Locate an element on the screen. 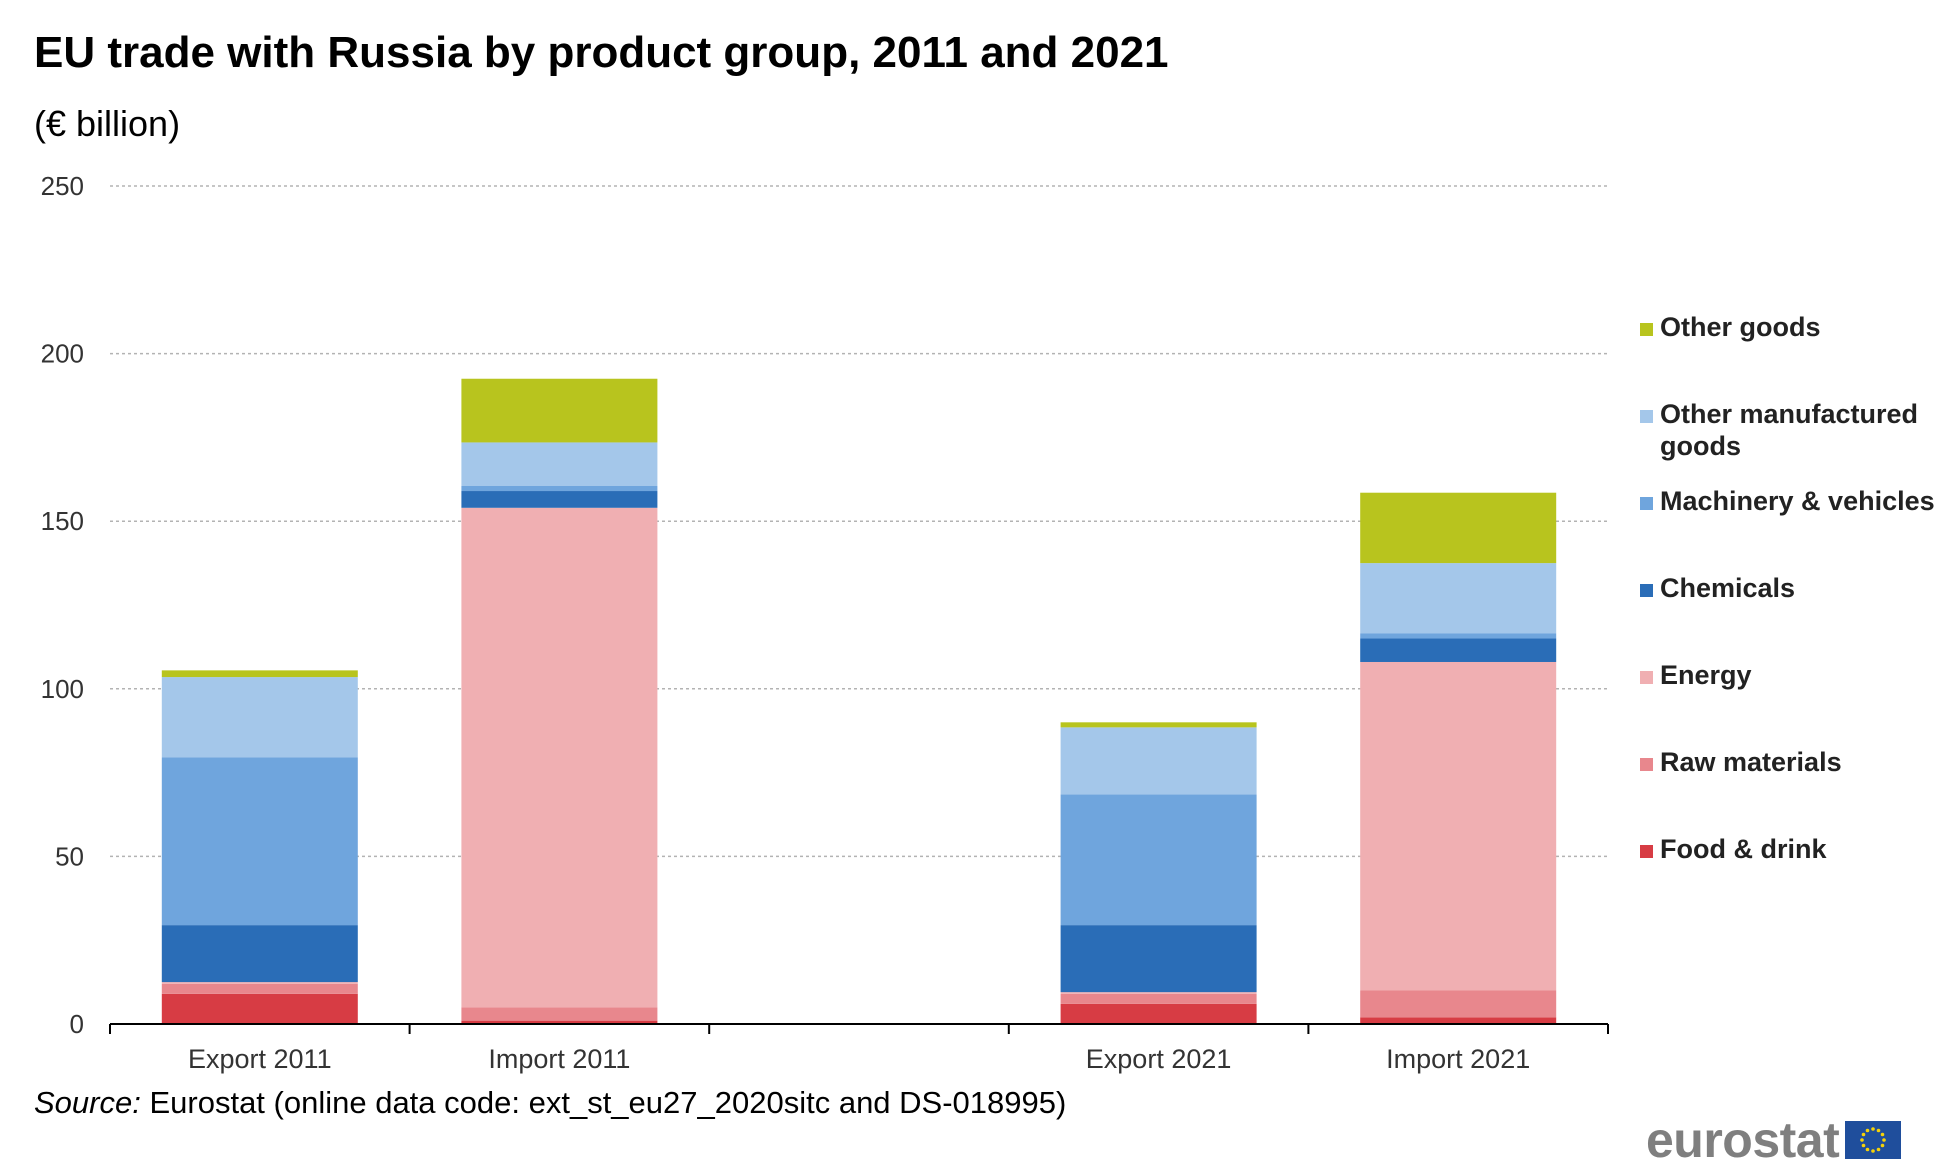 This screenshot has width=1955, height=1169. eurostat-logo: eurostat is located at coordinates (1774, 1140).